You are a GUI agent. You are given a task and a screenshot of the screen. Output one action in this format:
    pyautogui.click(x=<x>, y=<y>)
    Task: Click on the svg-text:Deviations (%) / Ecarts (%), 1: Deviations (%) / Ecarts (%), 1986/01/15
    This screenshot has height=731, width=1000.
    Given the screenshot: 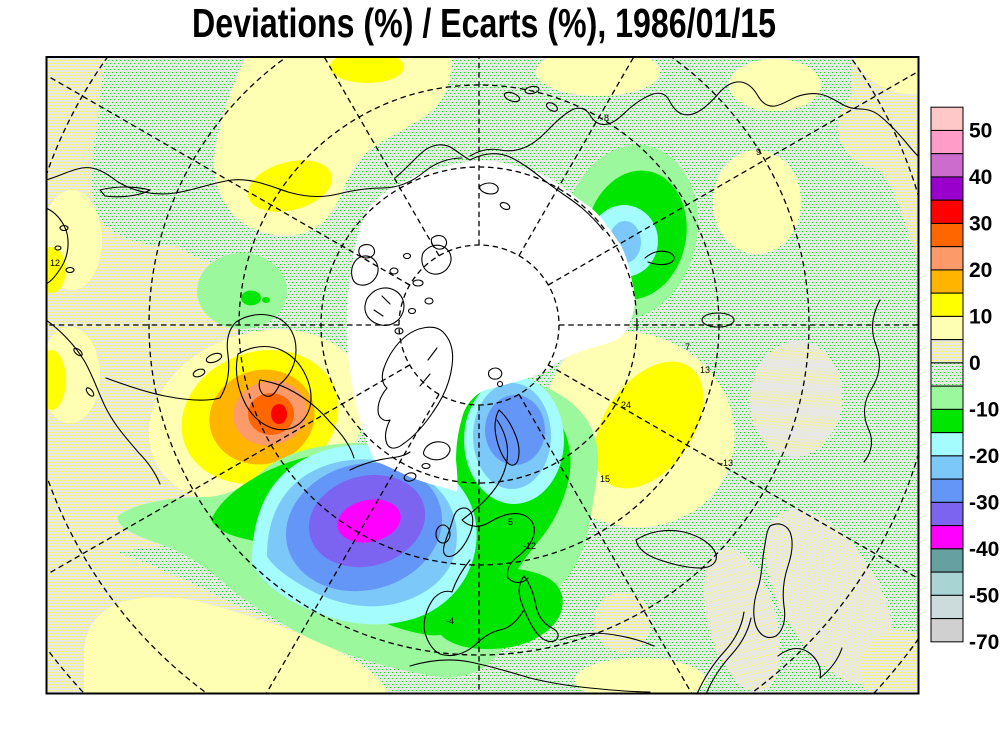 What is the action you would take?
    pyautogui.click(x=484, y=23)
    